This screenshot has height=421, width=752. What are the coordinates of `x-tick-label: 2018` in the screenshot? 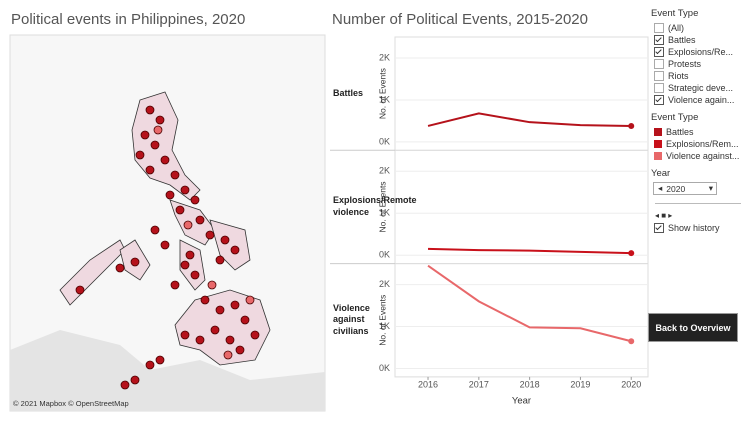 It's located at (530, 384).